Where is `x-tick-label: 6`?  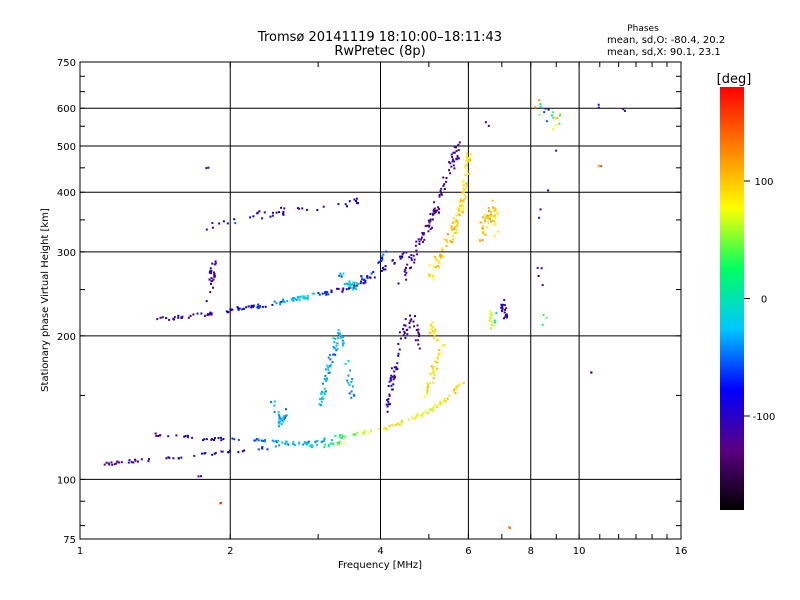
x-tick-label: 6 is located at coordinates (468, 551).